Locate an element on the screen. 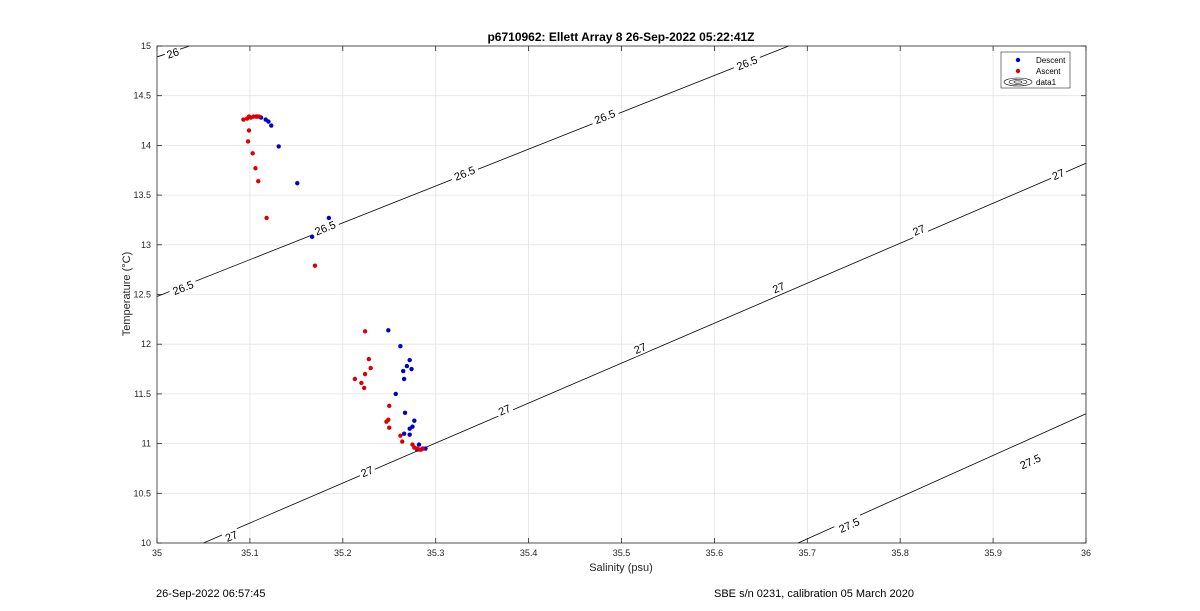  svg-text: 26 is located at coordinates (172, 53).